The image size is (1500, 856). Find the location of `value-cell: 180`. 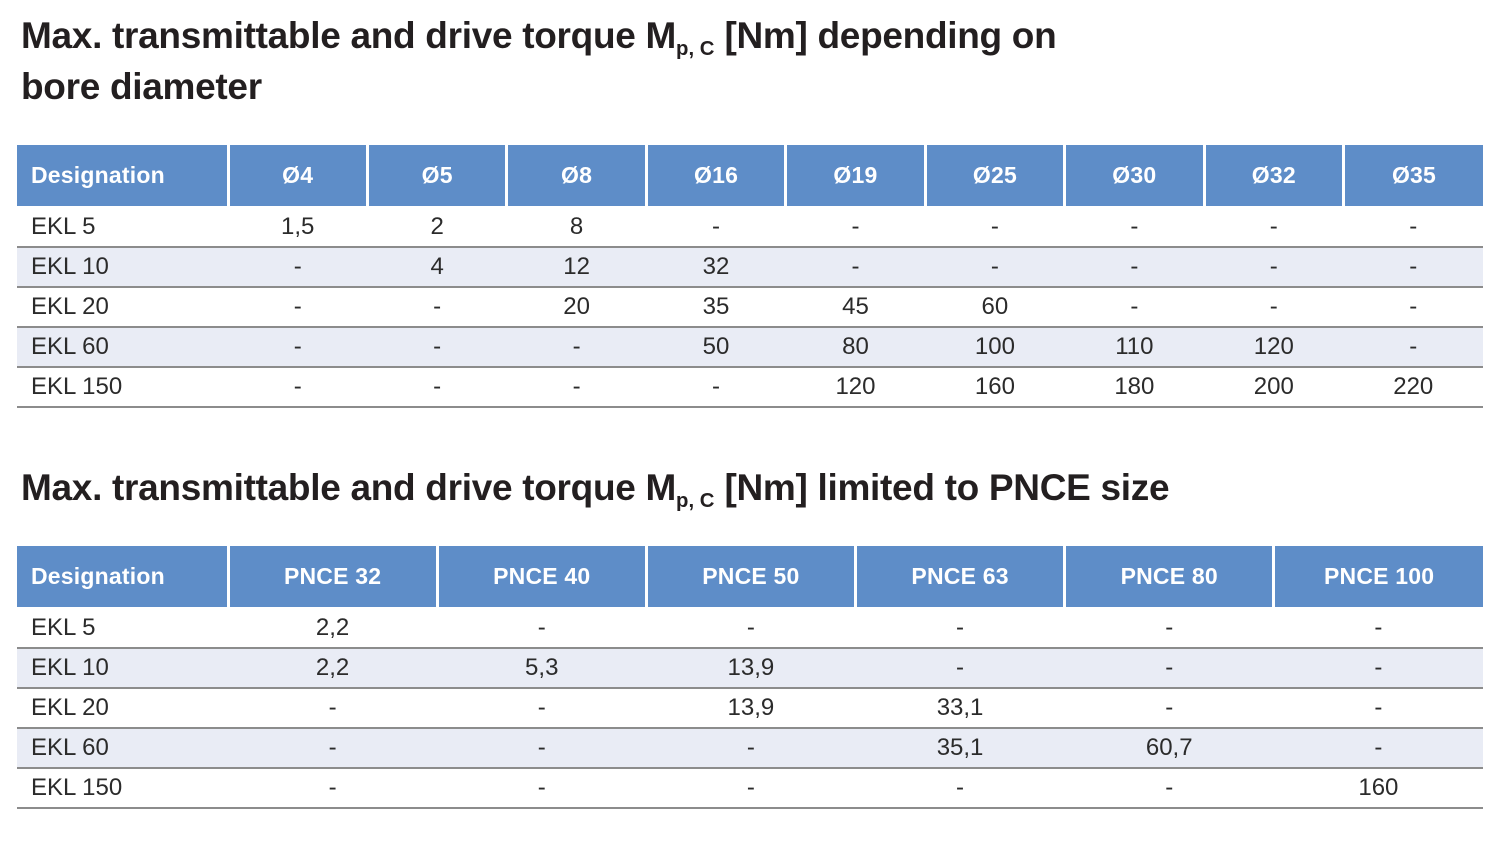

value-cell: 180 is located at coordinates (1134, 388).